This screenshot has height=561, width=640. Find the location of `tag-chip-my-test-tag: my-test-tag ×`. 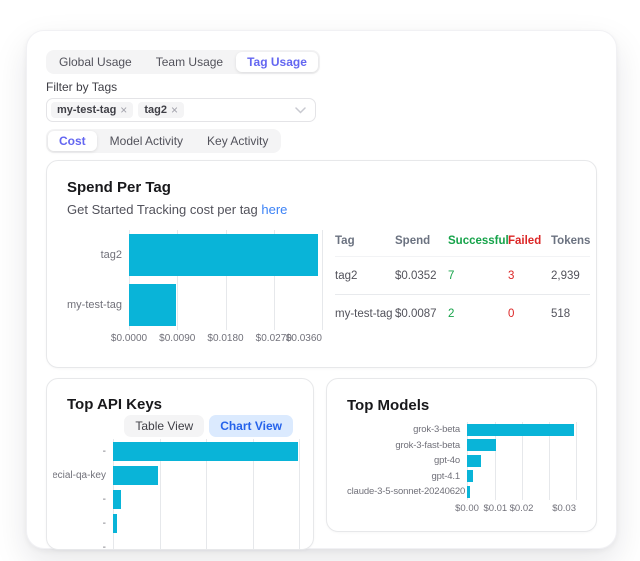

tag-chip-my-test-tag: my-test-tag × is located at coordinates (92, 110).